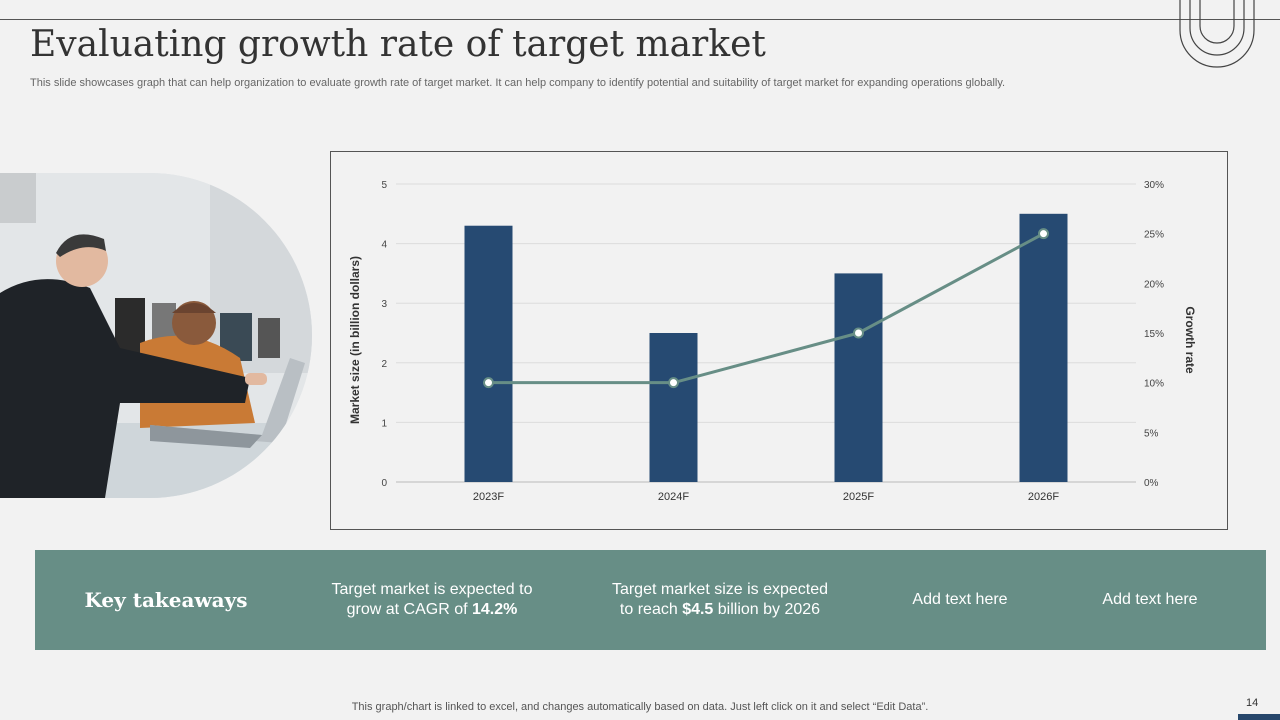 The height and width of the screenshot is (720, 1280). What do you see at coordinates (1151, 433) in the screenshot?
I see `y2-tick-label: 5%` at bounding box center [1151, 433].